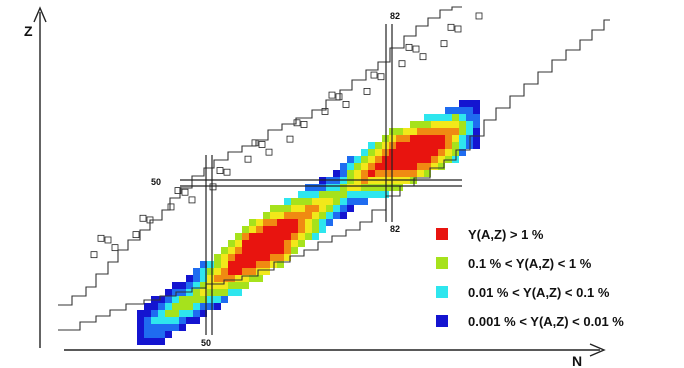 Image resolution: width=684 pixels, height=368 pixels. I want to click on n-axis-arrow-icon, so click(597, 350).